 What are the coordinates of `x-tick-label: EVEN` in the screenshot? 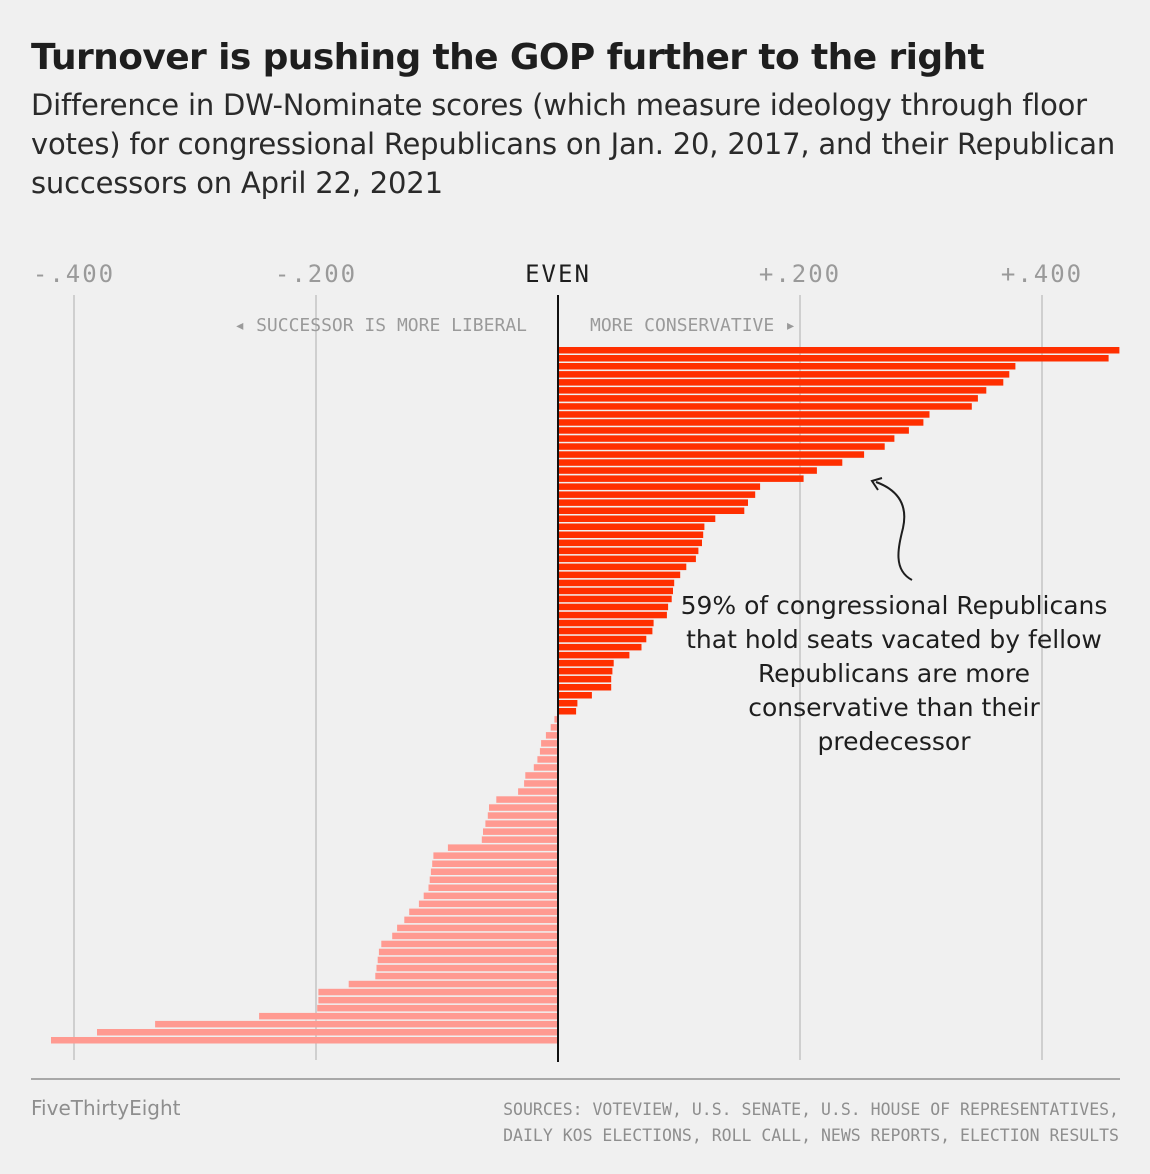 It's located at (558, 274).